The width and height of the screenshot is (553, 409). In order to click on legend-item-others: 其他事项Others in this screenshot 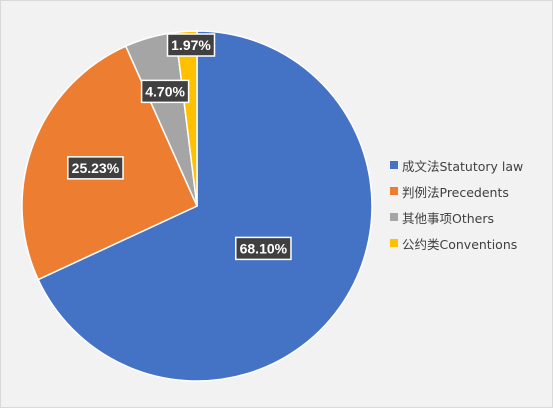, I will do `click(465, 217)`.